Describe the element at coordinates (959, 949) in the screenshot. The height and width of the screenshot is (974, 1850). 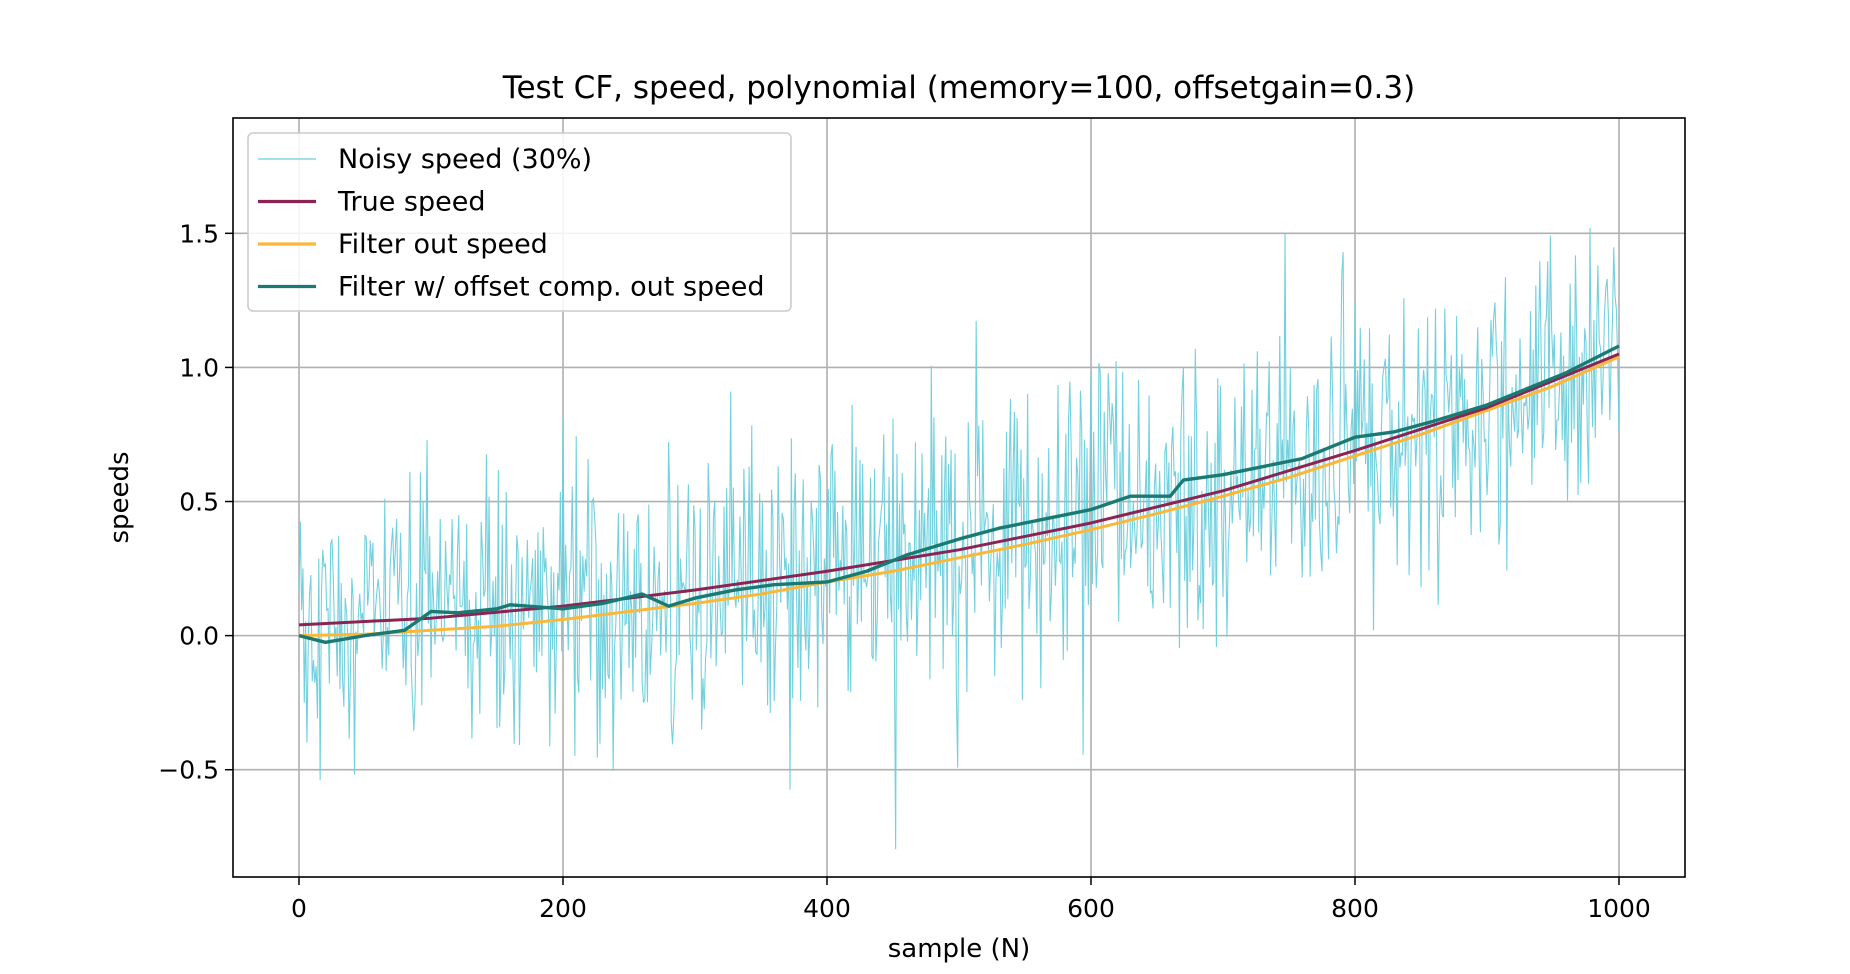
I see `x-axis-label: sample (N)` at that location.